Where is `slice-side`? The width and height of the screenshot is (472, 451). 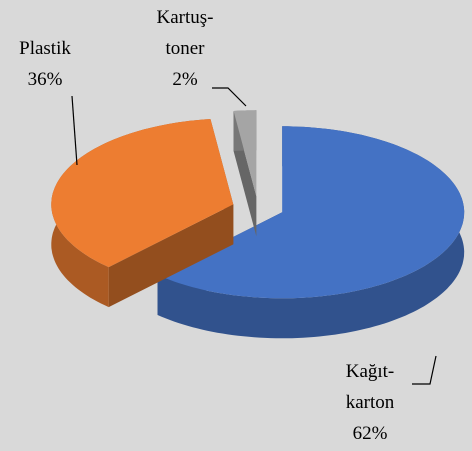
slice-side is located at coordinates (171, 256).